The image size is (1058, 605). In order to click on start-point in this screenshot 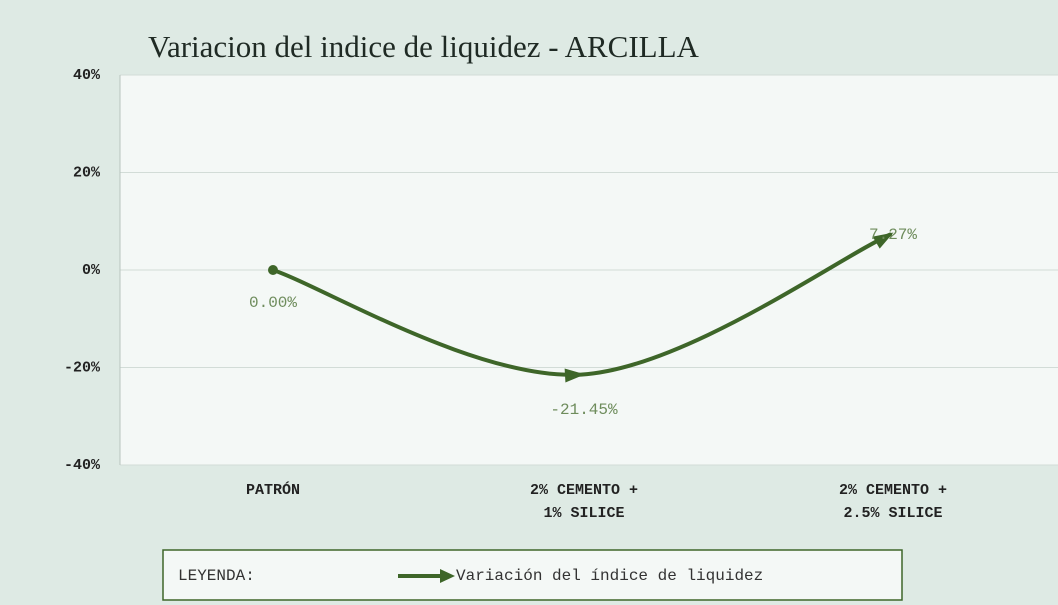, I will do `click(273, 270)`.